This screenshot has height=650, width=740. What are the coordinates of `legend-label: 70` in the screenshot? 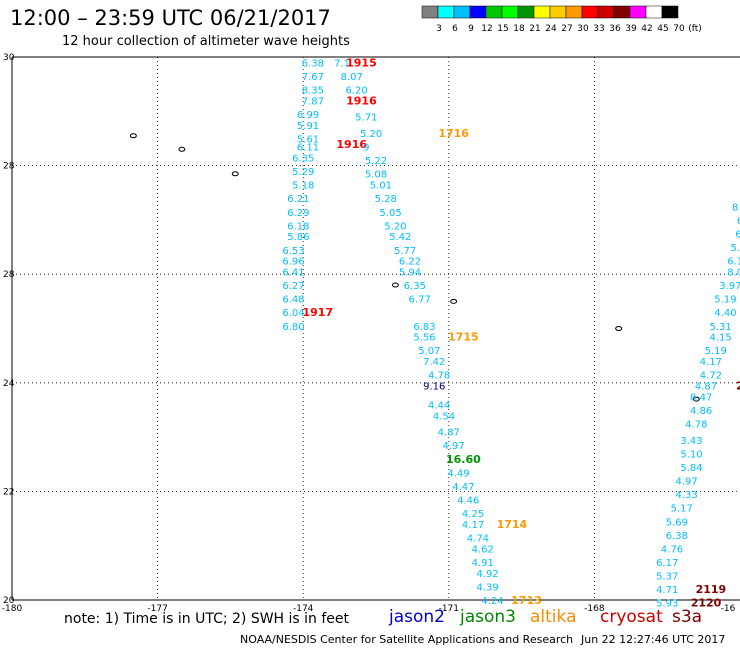 It's located at (679, 29).